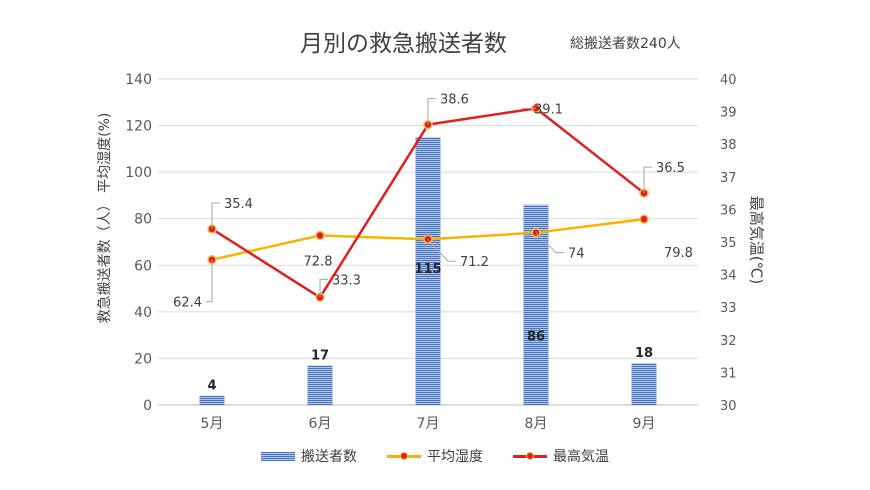 Image resolution: width=870 pixels, height=490 pixels. What do you see at coordinates (728, 341) in the screenshot?
I see `right-tick-label: 32` at bounding box center [728, 341].